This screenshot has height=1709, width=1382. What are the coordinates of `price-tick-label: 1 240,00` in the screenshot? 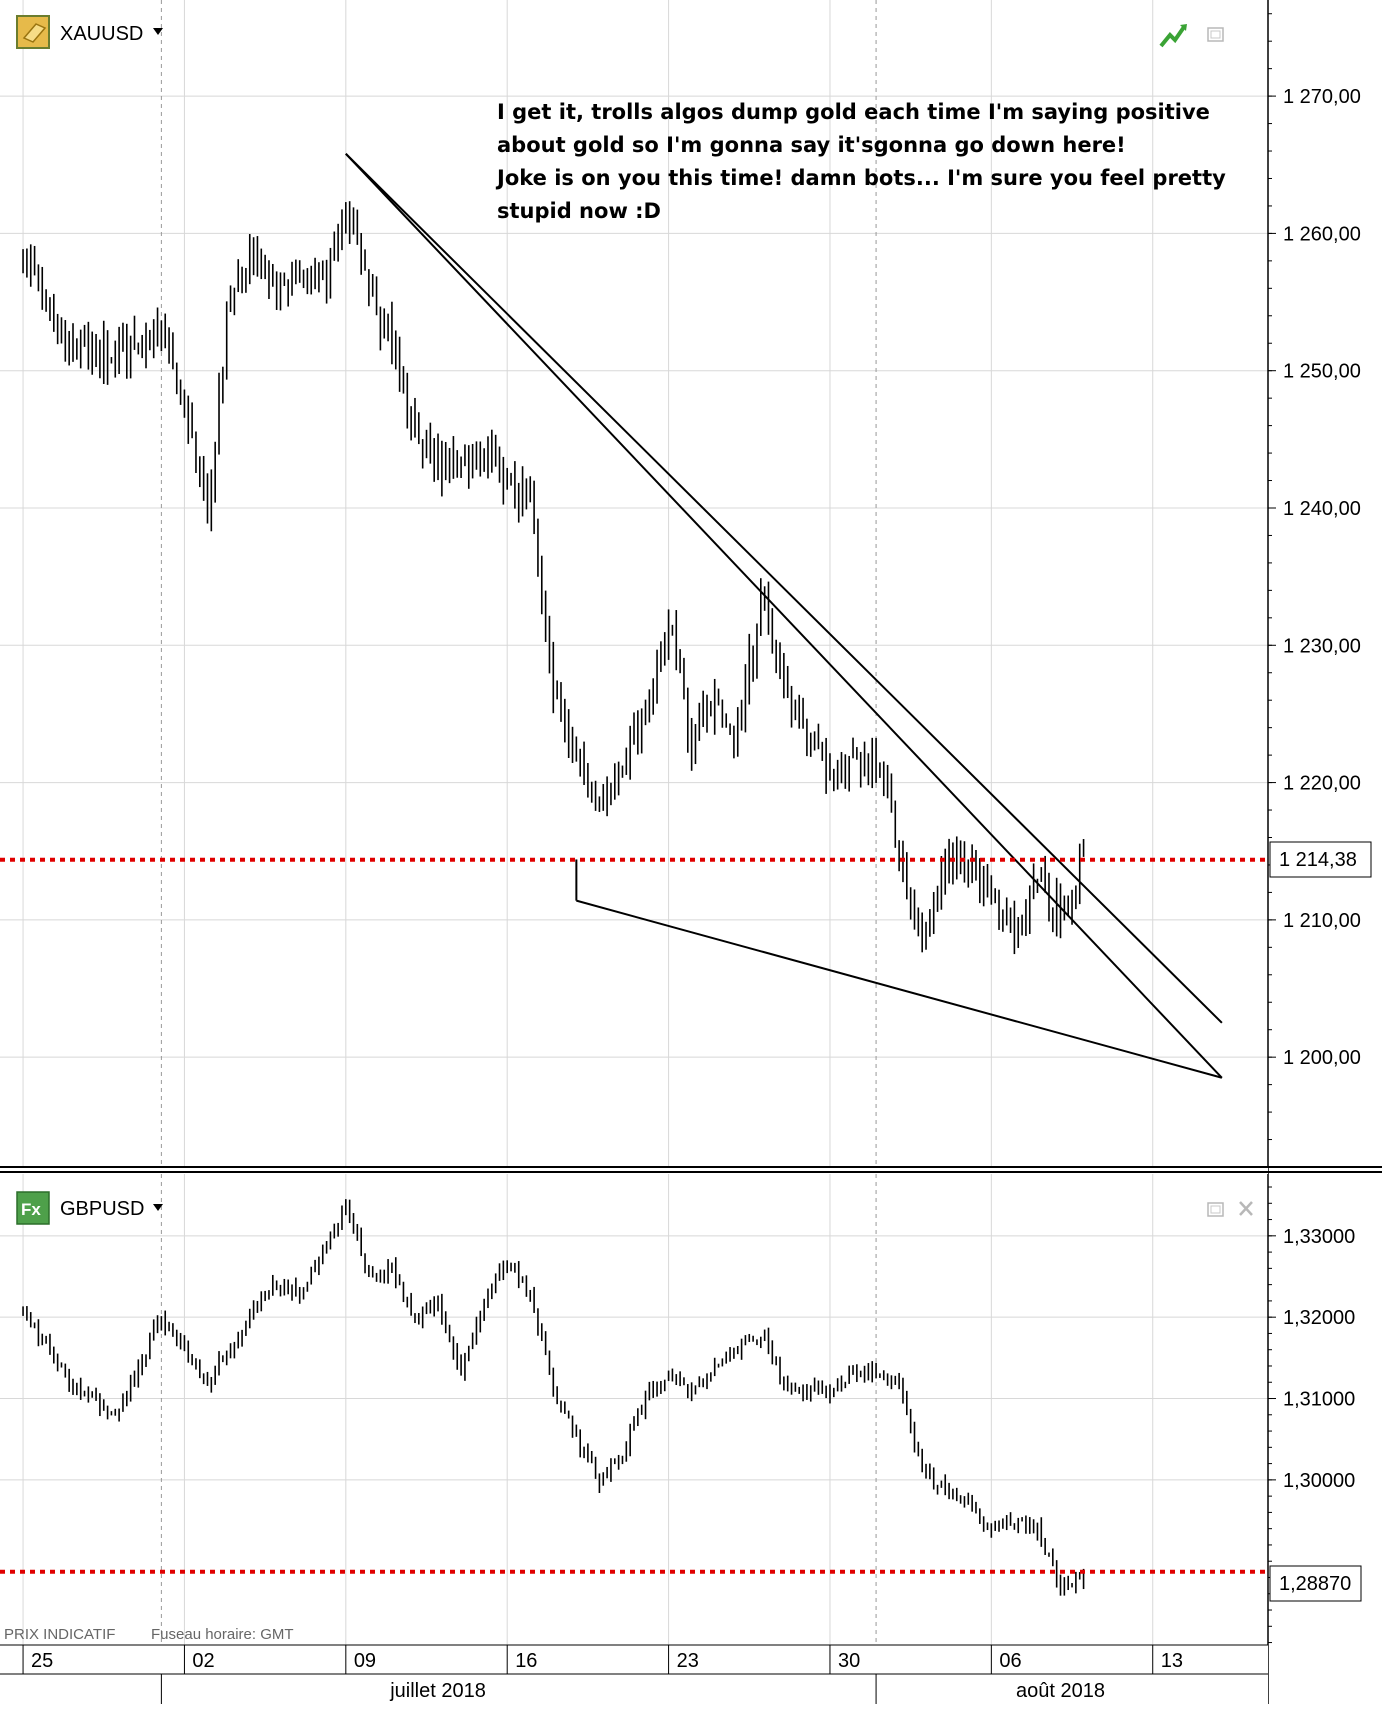 It's located at (1322, 509).